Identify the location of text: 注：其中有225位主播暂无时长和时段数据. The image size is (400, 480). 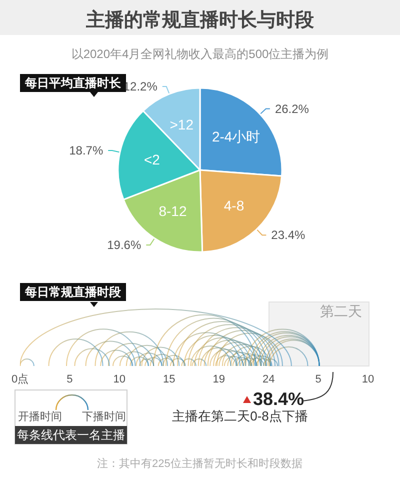
(199, 463).